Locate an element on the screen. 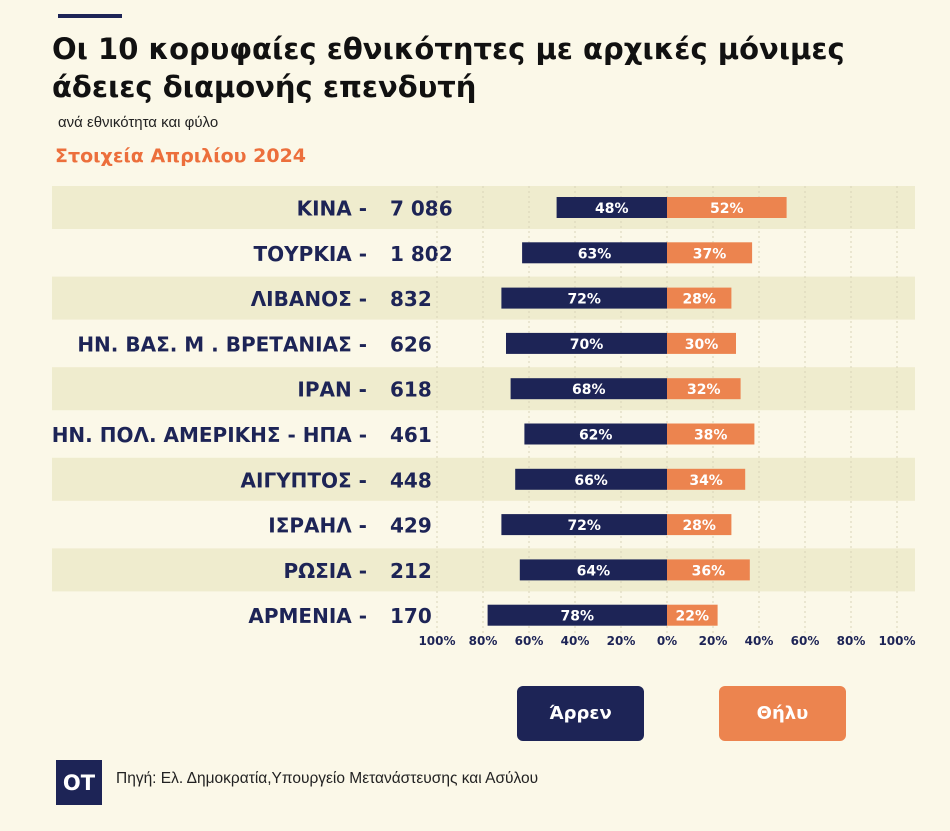  total-value: 7 086 is located at coordinates (421, 209).